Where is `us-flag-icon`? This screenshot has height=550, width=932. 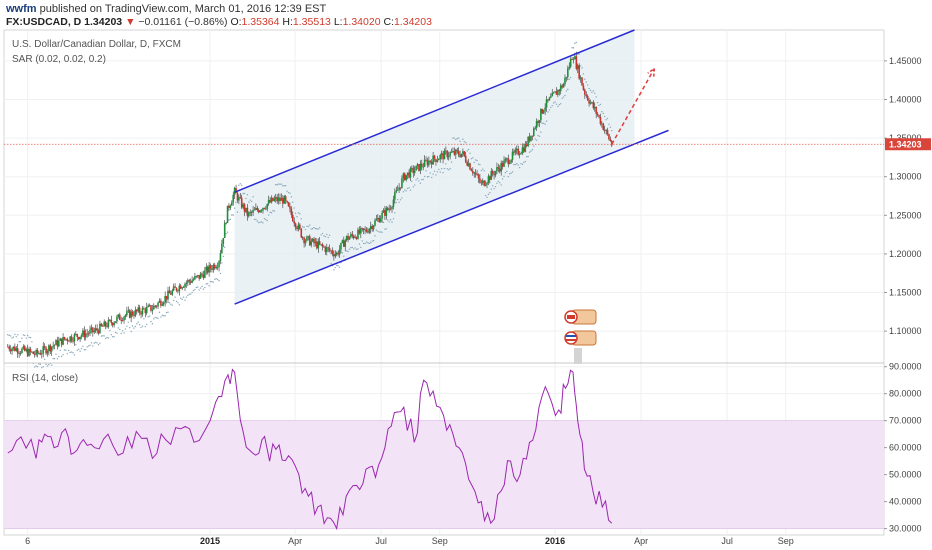
us-flag-icon is located at coordinates (571, 338).